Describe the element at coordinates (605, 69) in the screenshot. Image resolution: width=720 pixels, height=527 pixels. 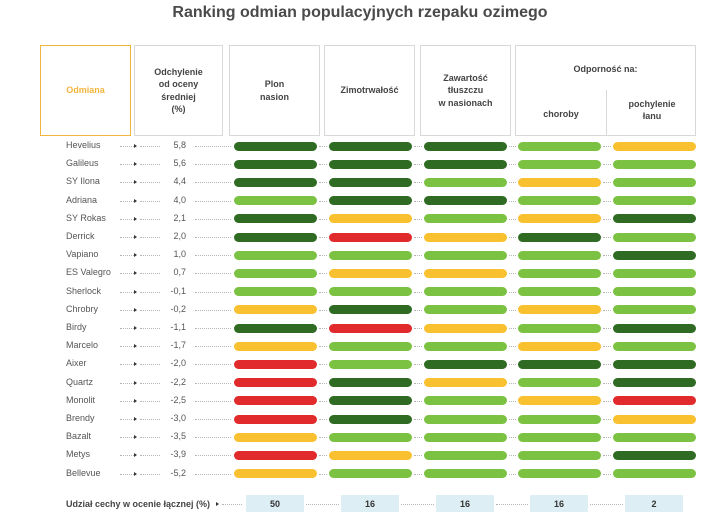
I see `header-resistance-label: Odporność na:` at that location.